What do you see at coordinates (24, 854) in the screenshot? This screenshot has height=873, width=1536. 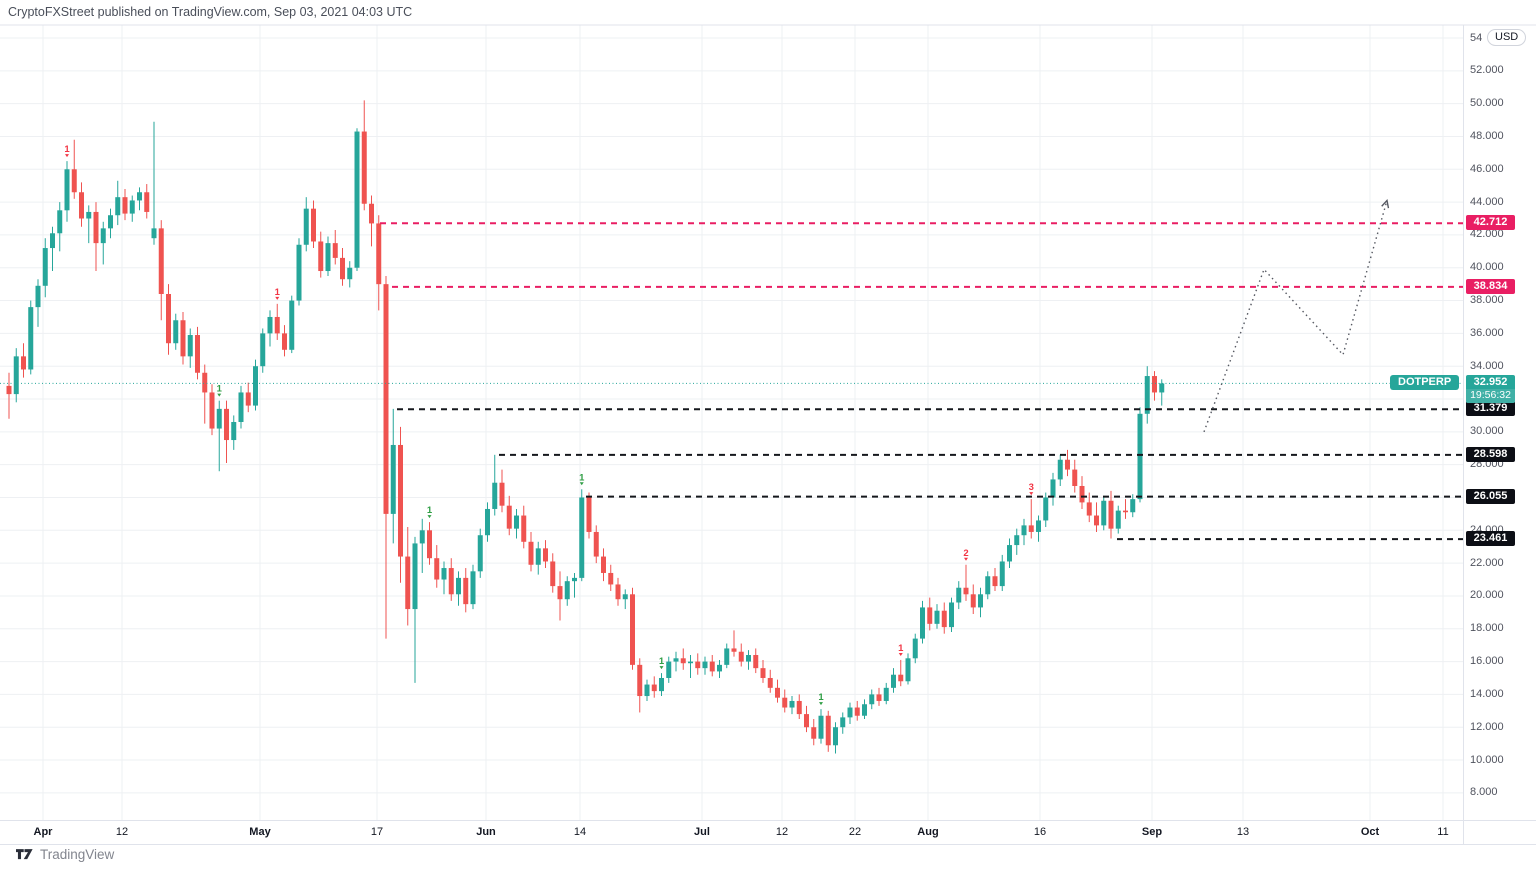 I see `tradingview-logo-icon` at bounding box center [24, 854].